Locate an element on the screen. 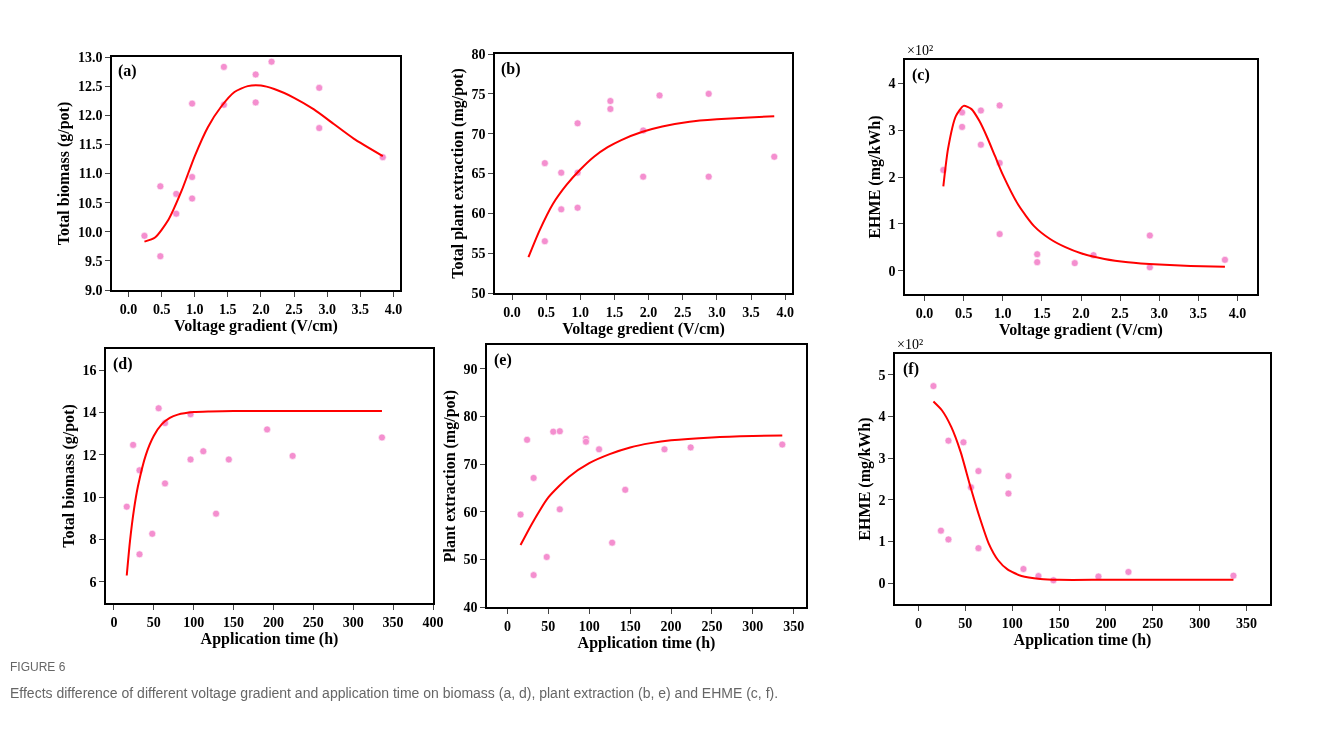 This screenshot has width=1328, height=733. y-tick-label: 40 is located at coordinates (470, 607).